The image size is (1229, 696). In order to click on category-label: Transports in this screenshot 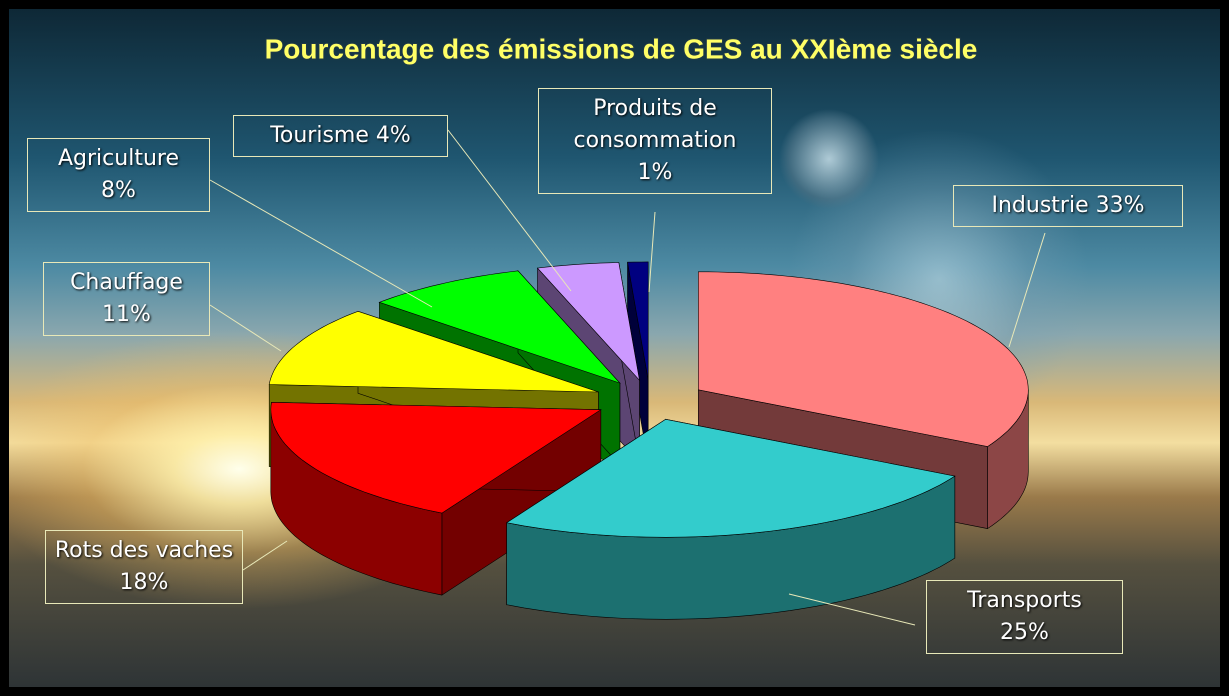, I will do `click(1024, 600)`.